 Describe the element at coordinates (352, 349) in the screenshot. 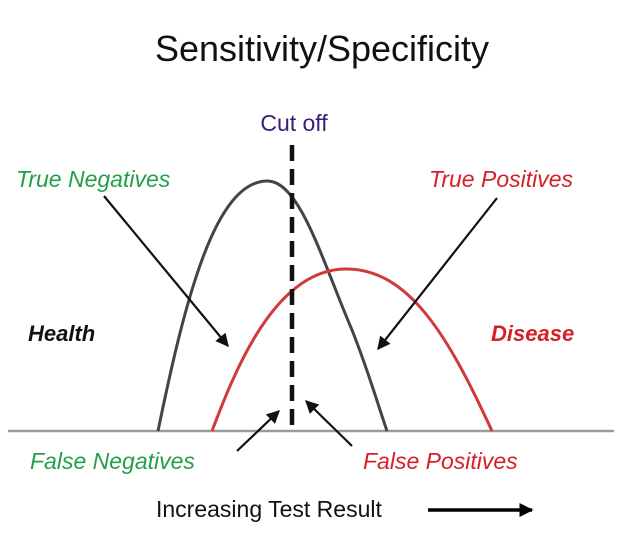

I see `disease-distribution-curve` at that location.